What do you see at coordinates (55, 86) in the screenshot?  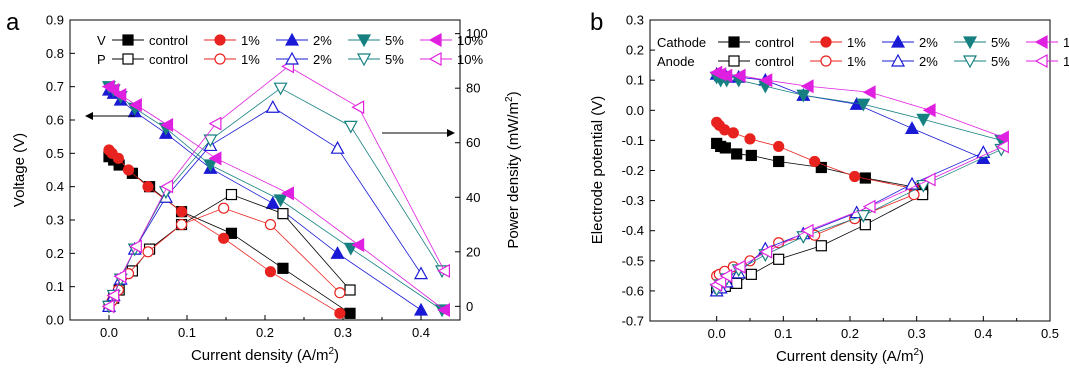 I see `y-tick-label: 0.7` at bounding box center [55, 86].